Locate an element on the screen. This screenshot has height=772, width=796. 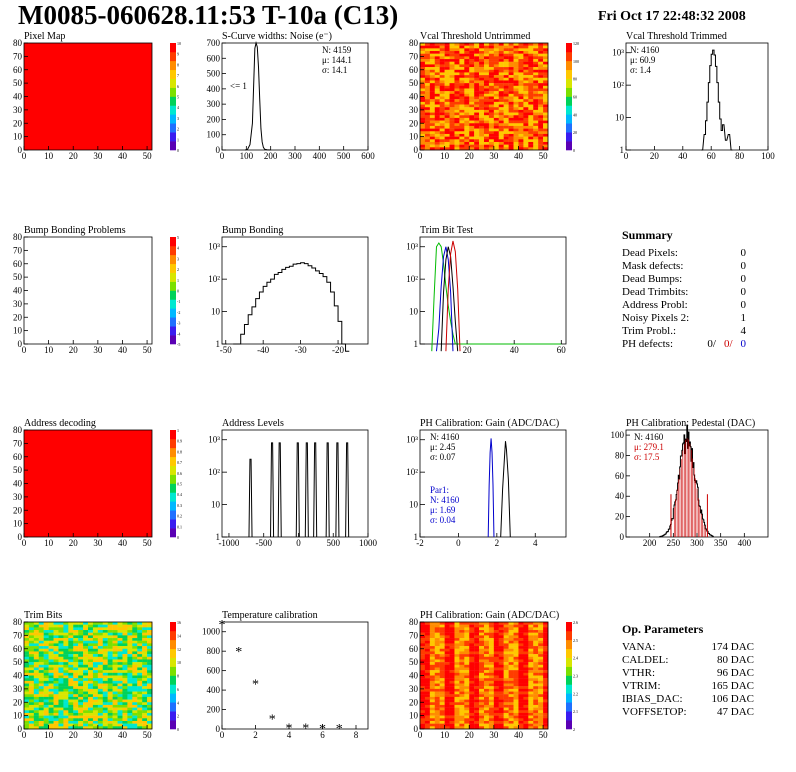
y-tick-label: 1 is located at coordinates (622, 150).